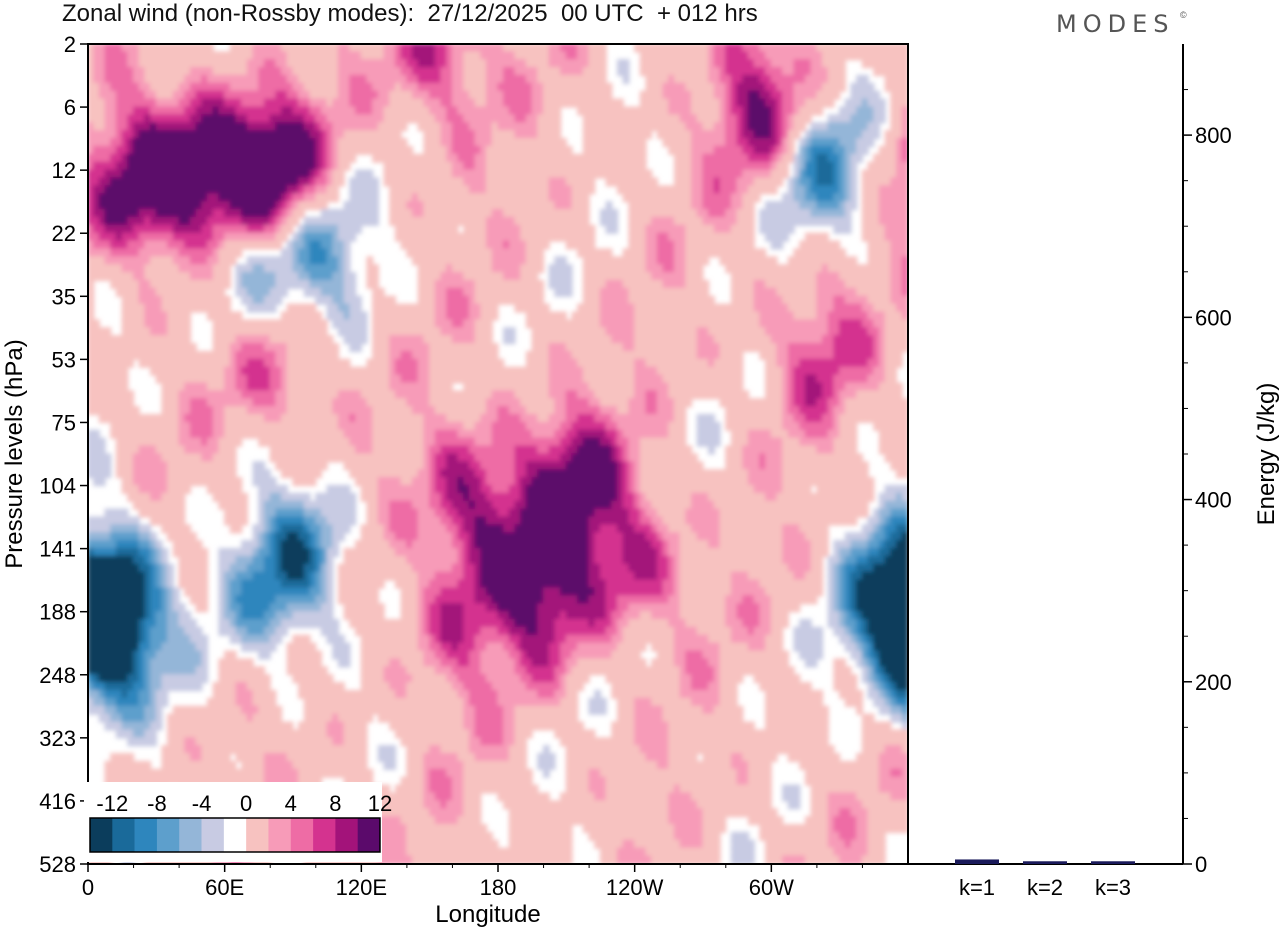  Describe the element at coordinates (64, 359) in the screenshot. I see `y-tick-label: 53` at that location.